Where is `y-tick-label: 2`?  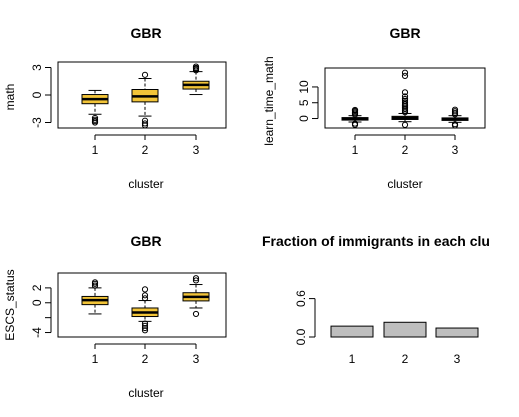
y-tick-label: 2 is located at coordinates (37, 287).